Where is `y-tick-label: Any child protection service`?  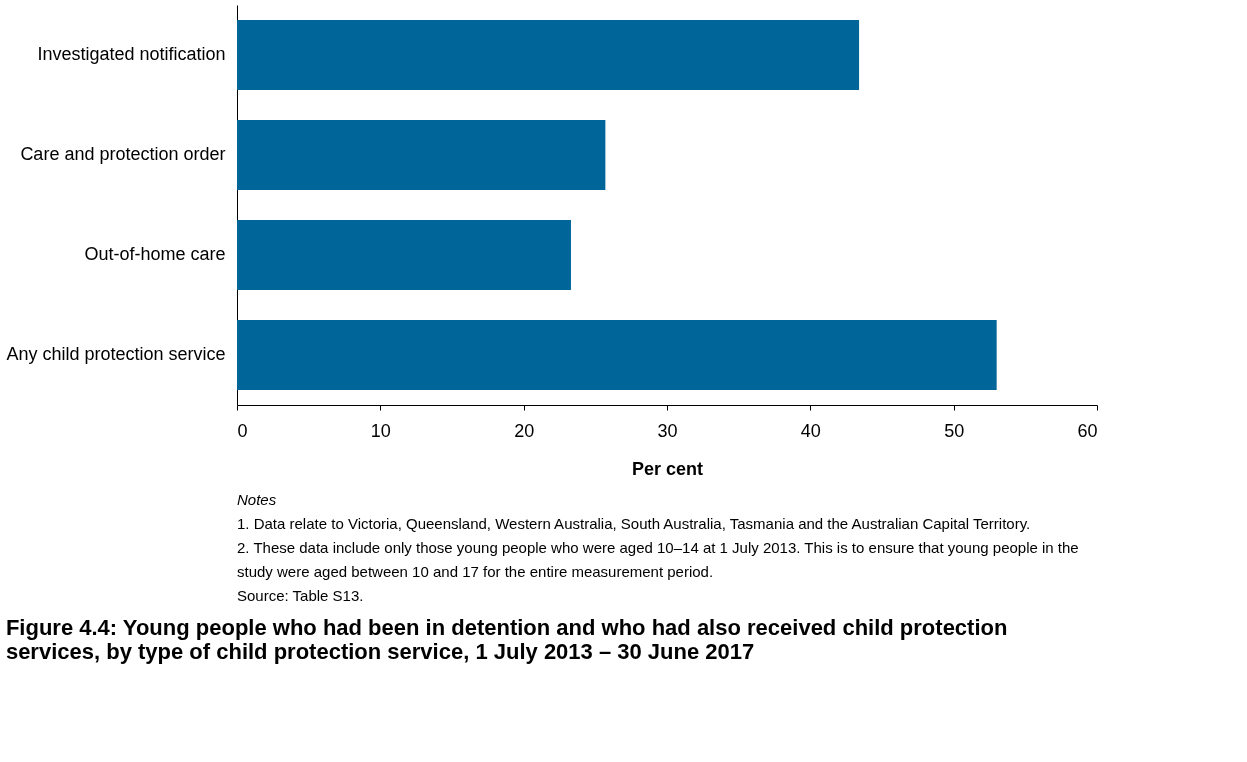
y-tick-label: Any child protection service is located at coordinates (116, 354).